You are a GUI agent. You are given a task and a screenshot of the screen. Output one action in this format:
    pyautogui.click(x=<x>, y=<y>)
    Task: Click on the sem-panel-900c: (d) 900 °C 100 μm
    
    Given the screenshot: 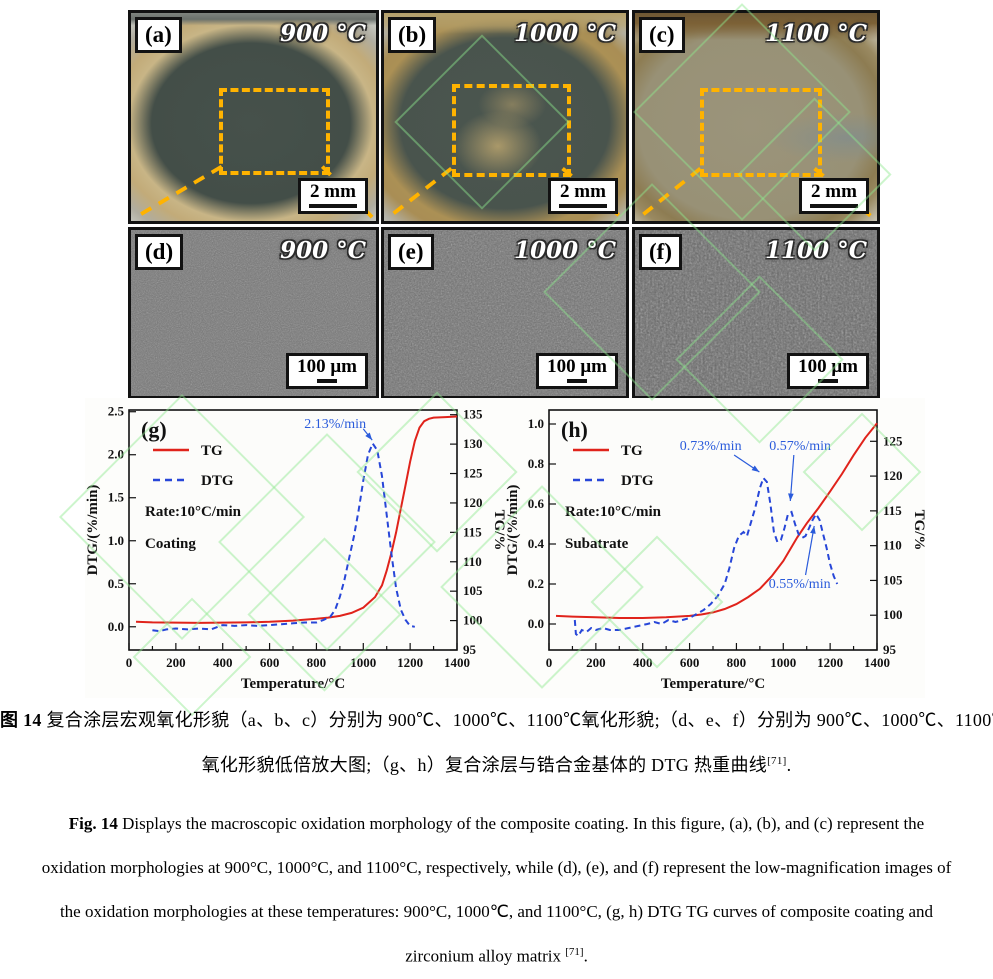 What is the action you would take?
    pyautogui.click(x=253, y=313)
    